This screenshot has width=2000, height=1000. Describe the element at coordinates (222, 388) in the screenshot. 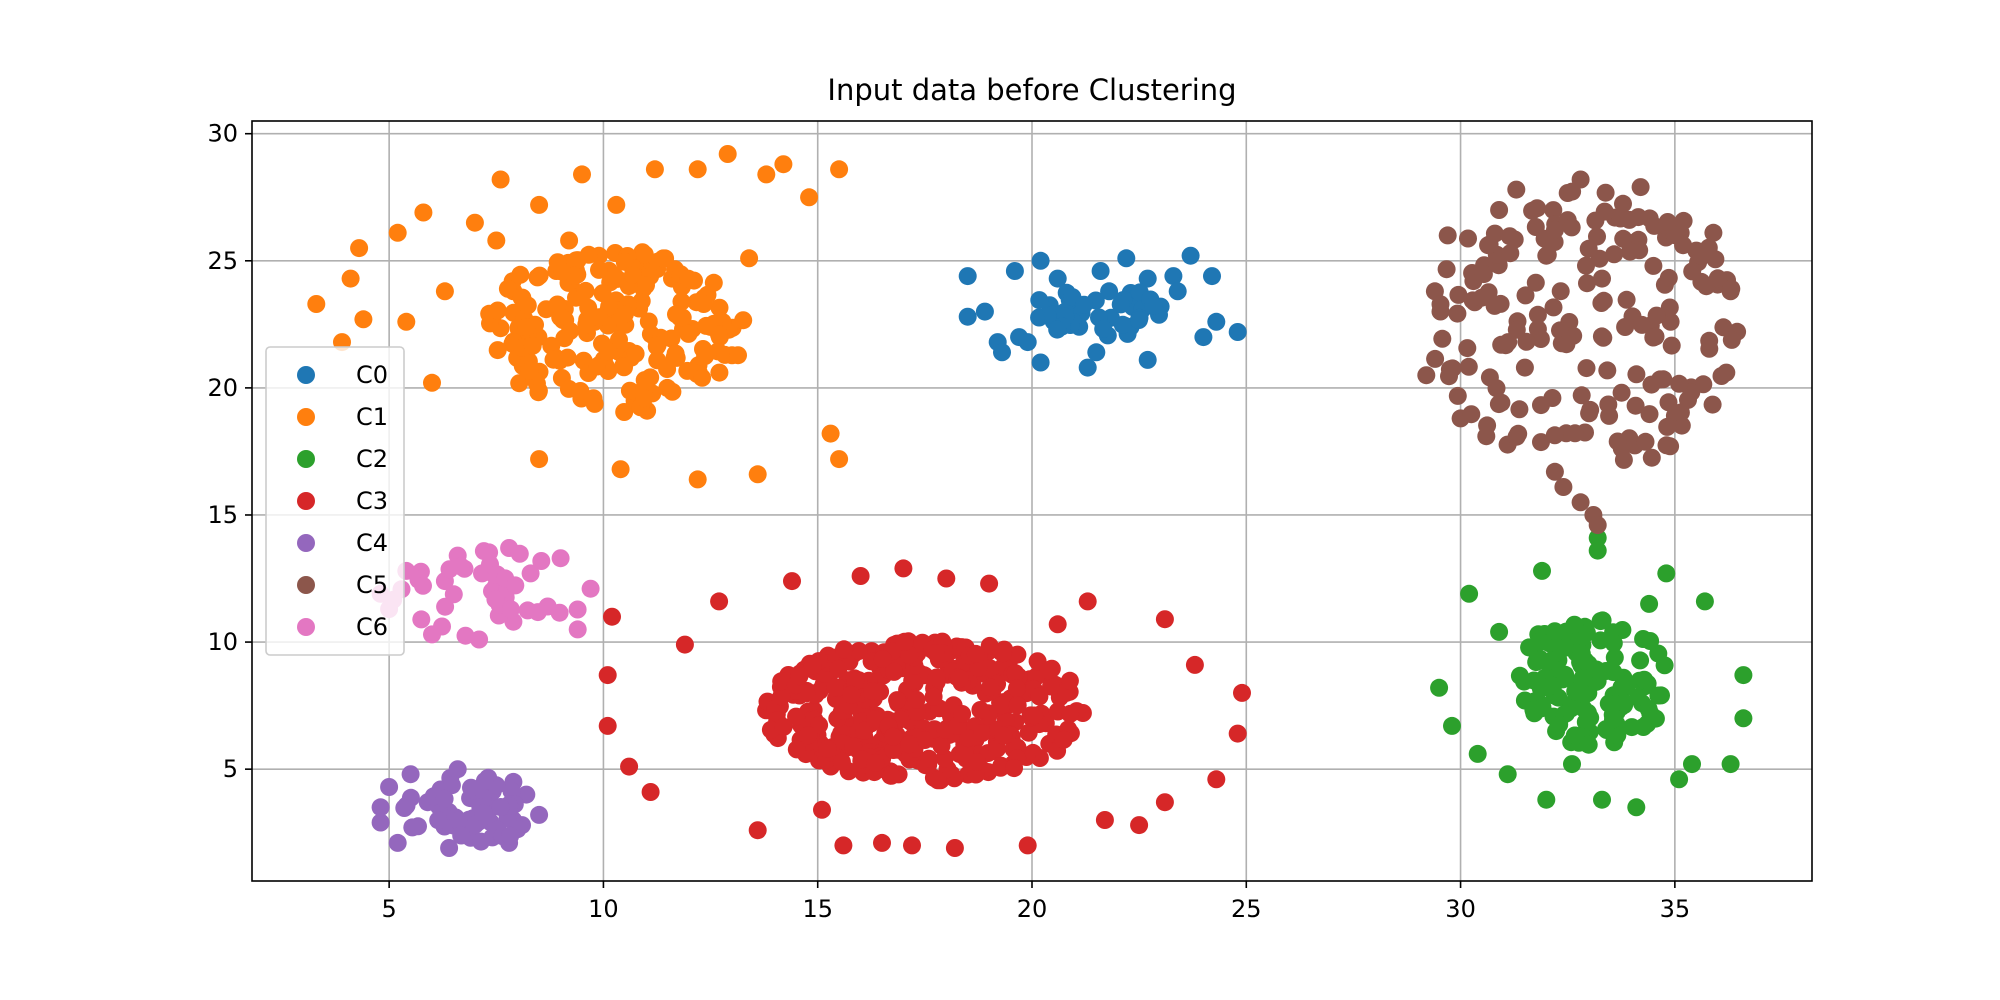

I see `y-tick-label: 20` at that location.